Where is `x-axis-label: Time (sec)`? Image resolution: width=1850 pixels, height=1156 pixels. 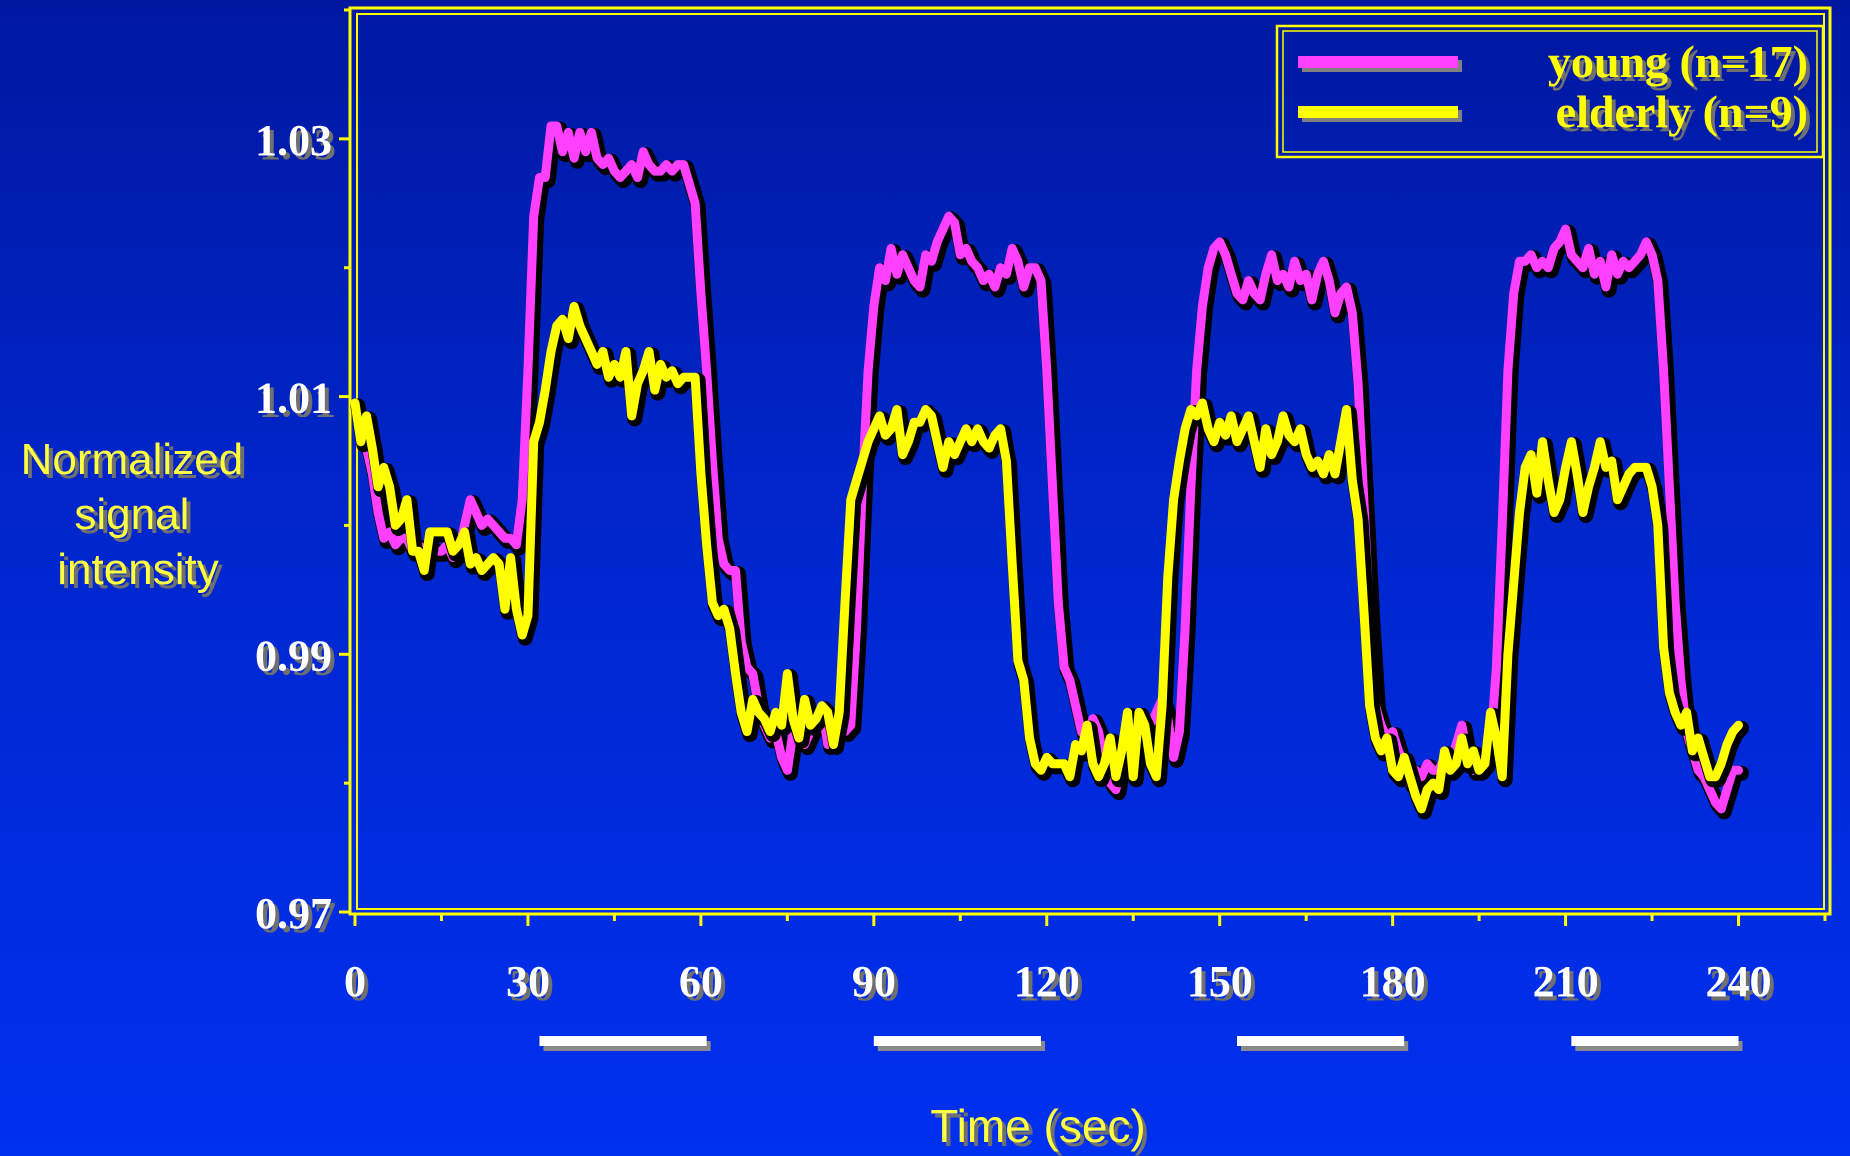
x-axis-label: Time (sec) is located at coordinates (1038, 1126).